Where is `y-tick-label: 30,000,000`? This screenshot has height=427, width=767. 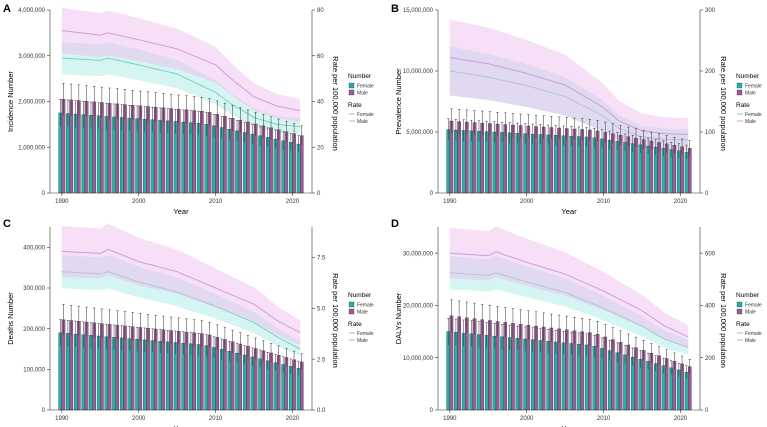
y-tick-label: 30,000,000 is located at coordinates (418, 254).